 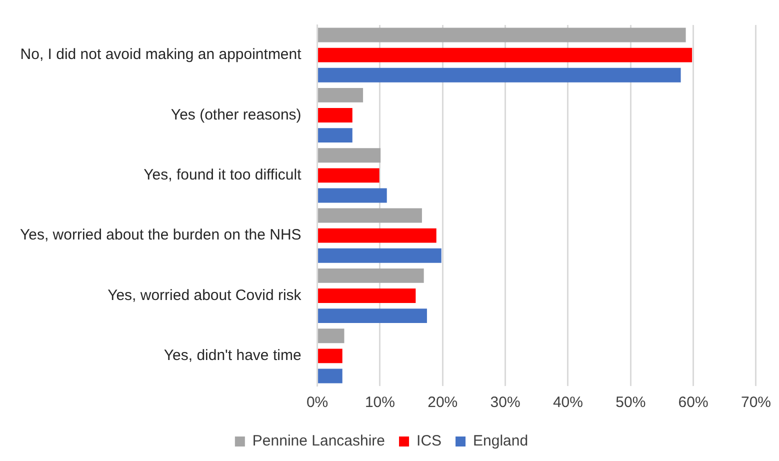 What do you see at coordinates (161, 55) in the screenshot?
I see `y-tick-label: No, I did not avoid making an appointment` at bounding box center [161, 55].